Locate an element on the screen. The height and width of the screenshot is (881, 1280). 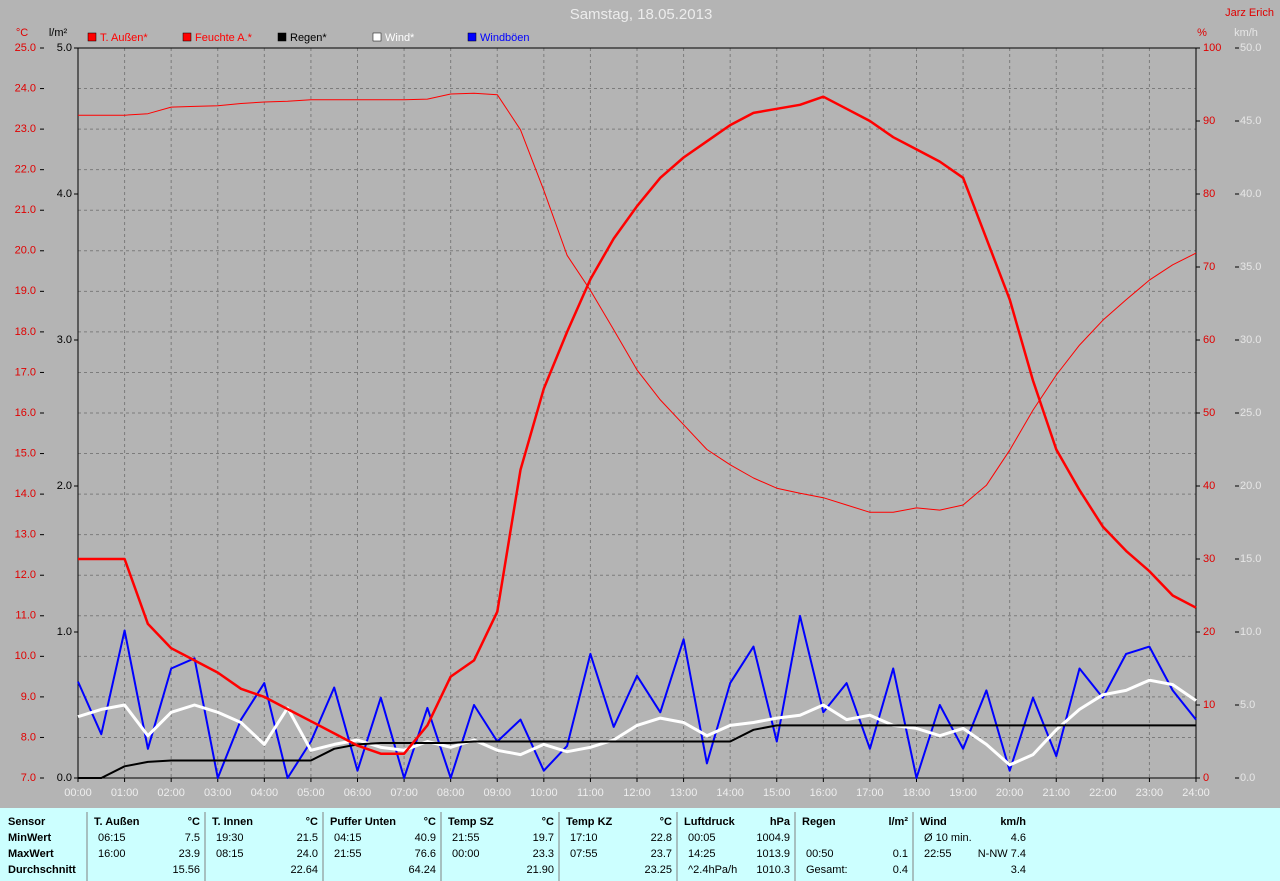
y-tick-label: 35.0 is located at coordinates (1250, 267).